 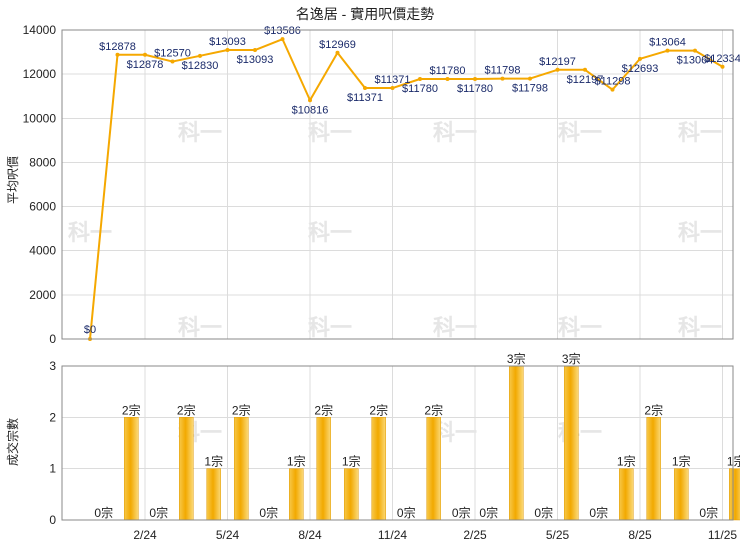 I want to click on price-data-label: $11780, so click(x=475, y=89).